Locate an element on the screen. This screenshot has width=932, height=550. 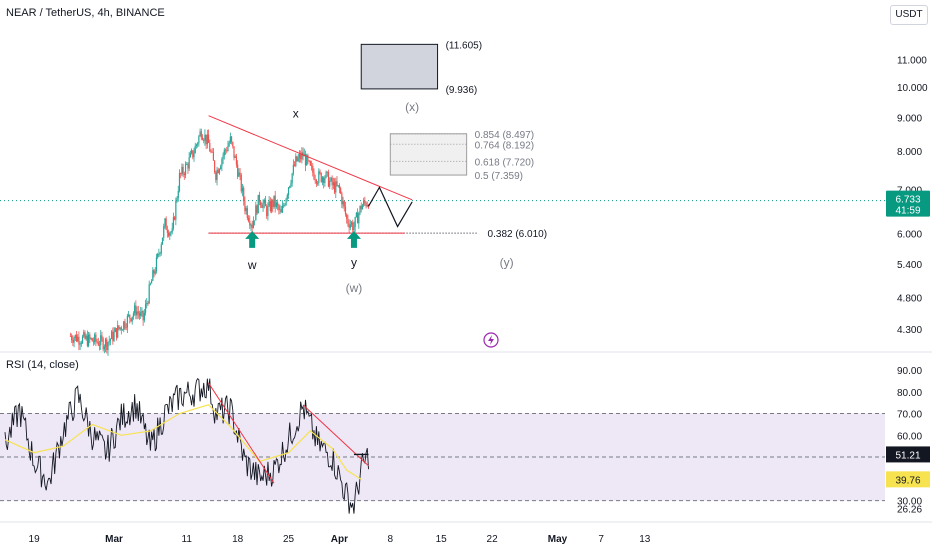
rsi-ma-badge is located at coordinates (908, 479).